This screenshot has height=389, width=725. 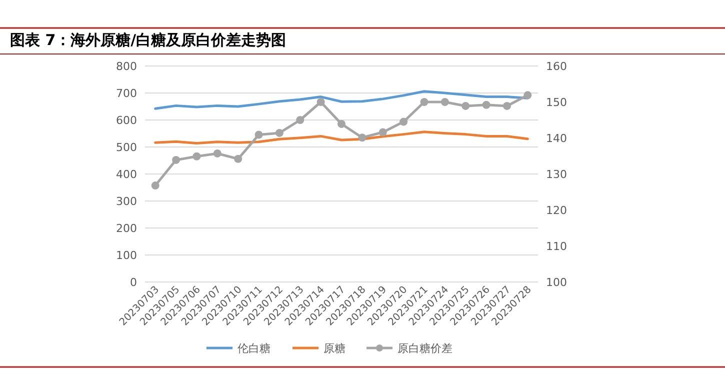 What do you see at coordinates (556, 246) in the screenshot?
I see `y2-tick-label: 110` at bounding box center [556, 246].